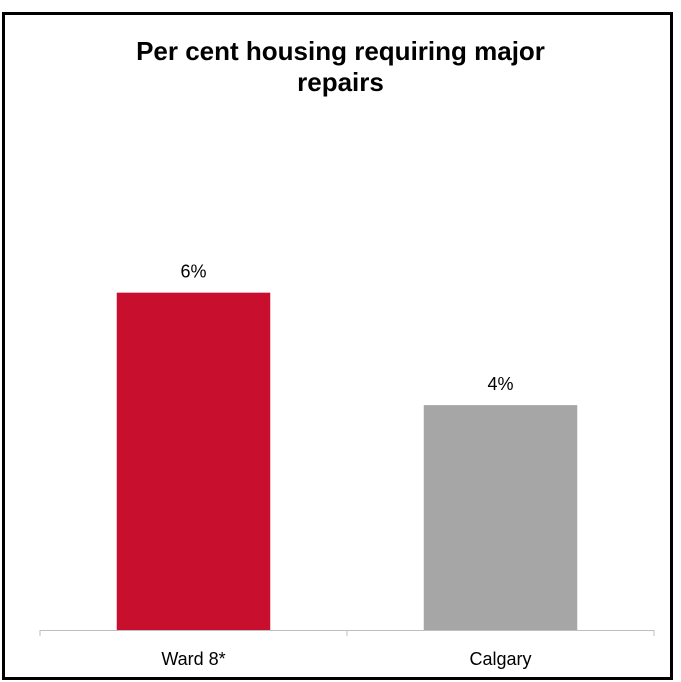  Describe the element at coordinates (340, 82) in the screenshot. I see `chart-title-line-2: repairs` at that location.